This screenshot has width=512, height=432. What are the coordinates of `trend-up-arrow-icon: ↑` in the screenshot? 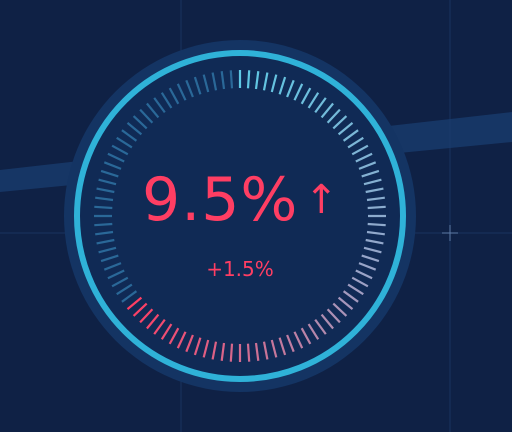 It's located at (321, 200).